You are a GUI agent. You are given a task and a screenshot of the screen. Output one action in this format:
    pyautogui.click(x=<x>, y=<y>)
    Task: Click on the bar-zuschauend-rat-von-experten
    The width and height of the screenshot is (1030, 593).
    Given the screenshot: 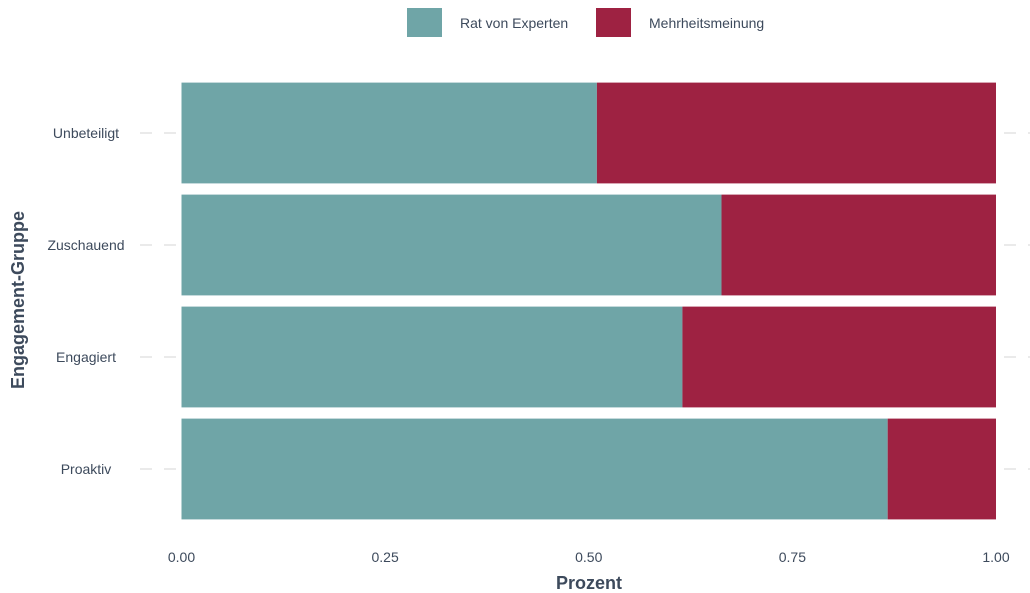 What is the action you would take?
    pyautogui.click(x=451, y=245)
    